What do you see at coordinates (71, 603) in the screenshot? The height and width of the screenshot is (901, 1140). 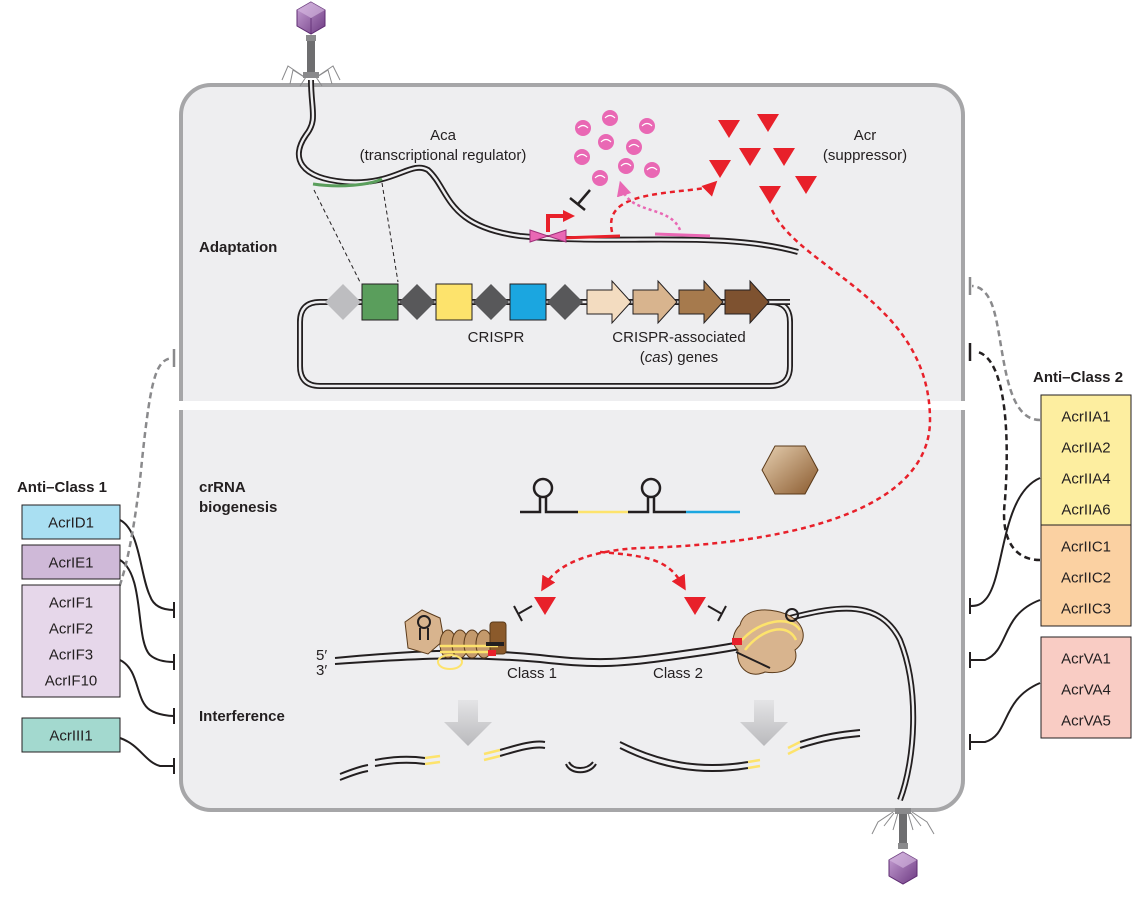 I see `acr-item-acrif1: AcrIF1` at bounding box center [71, 603].